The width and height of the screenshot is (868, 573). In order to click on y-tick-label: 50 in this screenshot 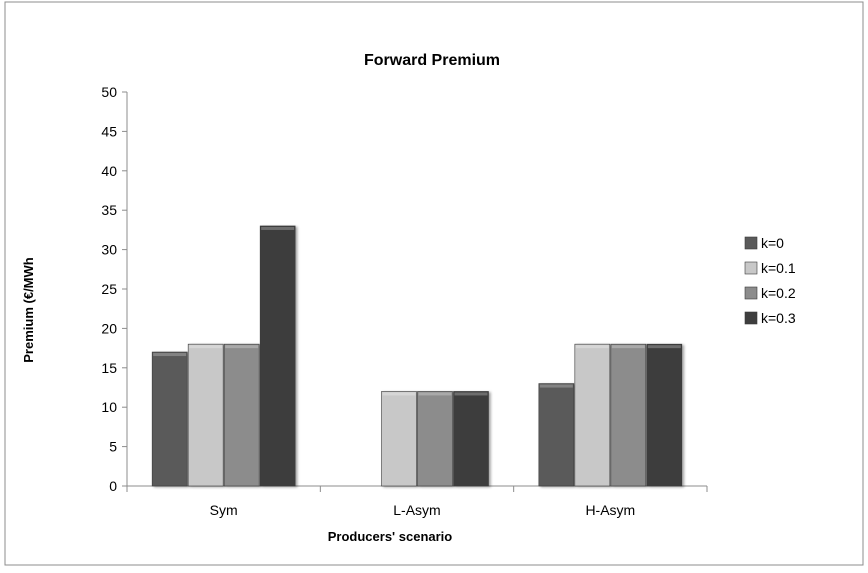, I will do `click(109, 92)`.